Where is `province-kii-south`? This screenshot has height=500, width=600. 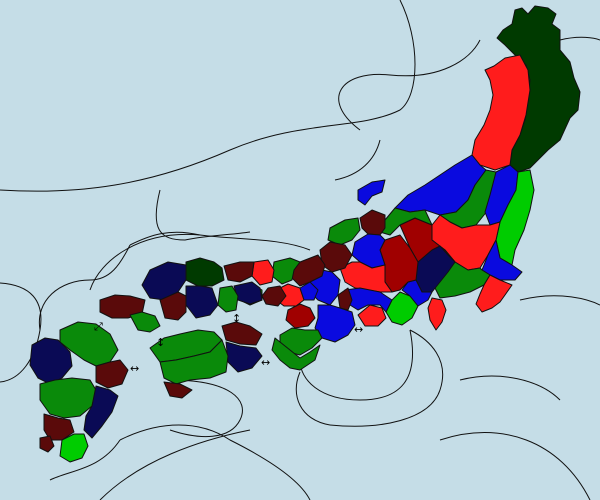 province-kii-south is located at coordinates (296, 354).